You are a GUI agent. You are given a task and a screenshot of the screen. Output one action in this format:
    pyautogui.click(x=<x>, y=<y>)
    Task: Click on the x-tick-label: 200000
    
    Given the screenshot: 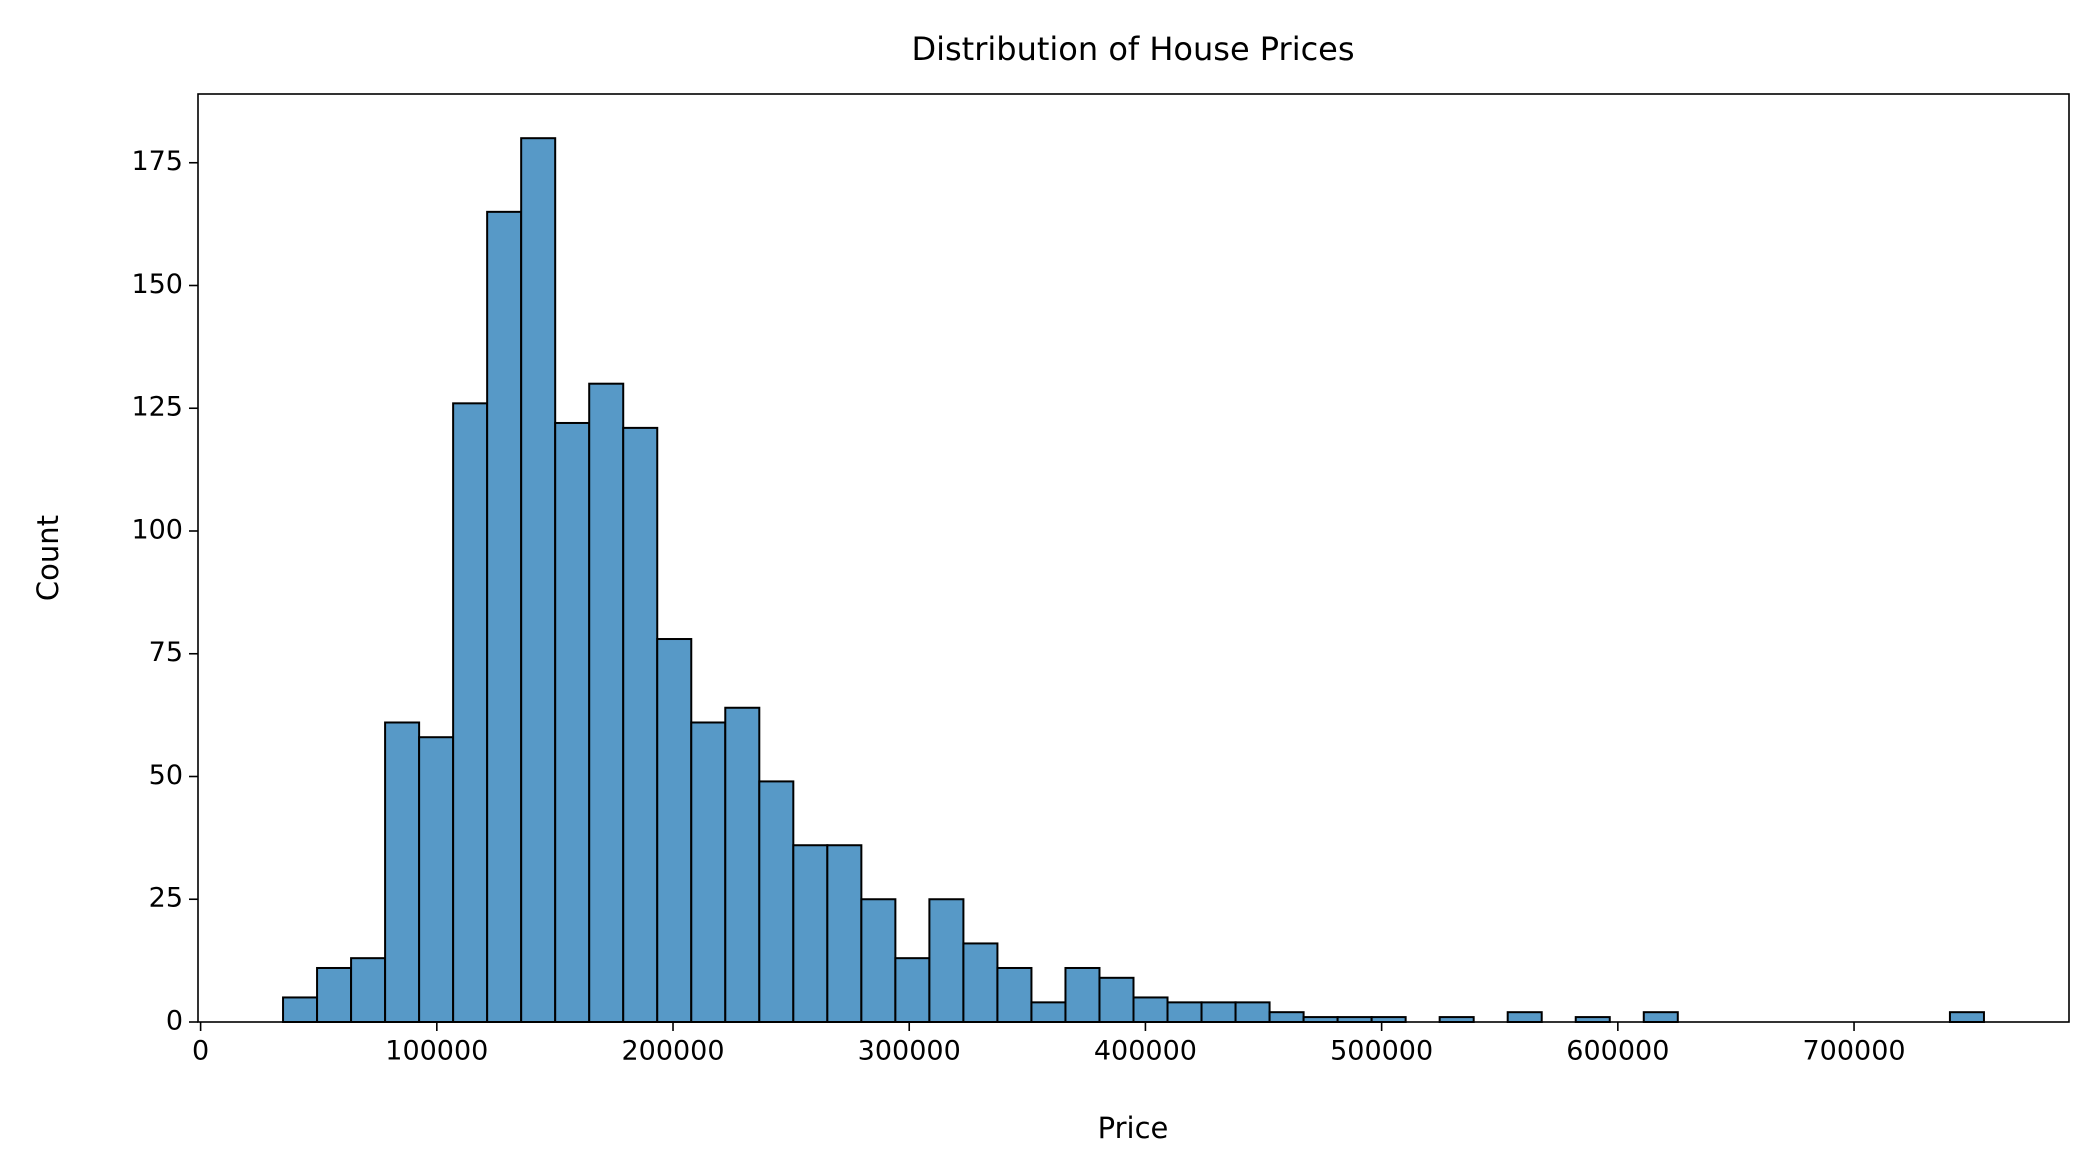 What is the action you would take?
    pyautogui.click(x=672, y=1051)
    